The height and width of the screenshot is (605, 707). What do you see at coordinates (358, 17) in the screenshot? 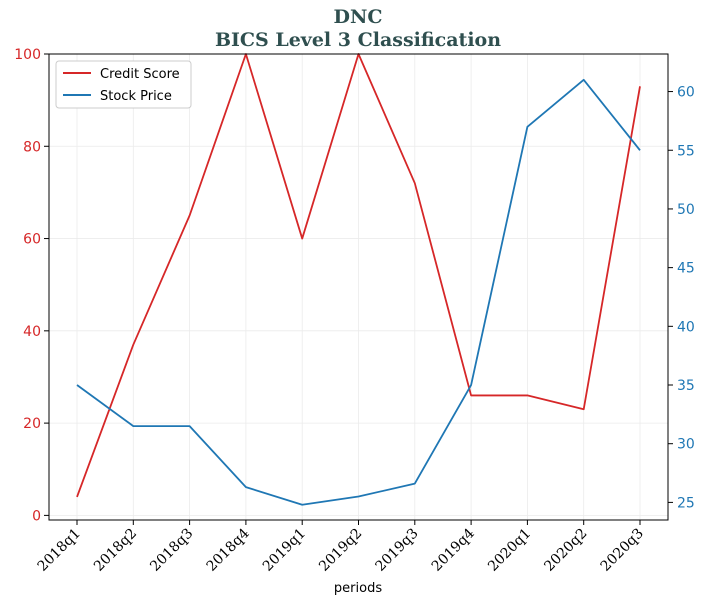
I see `chart-title: DNC` at bounding box center [358, 17].